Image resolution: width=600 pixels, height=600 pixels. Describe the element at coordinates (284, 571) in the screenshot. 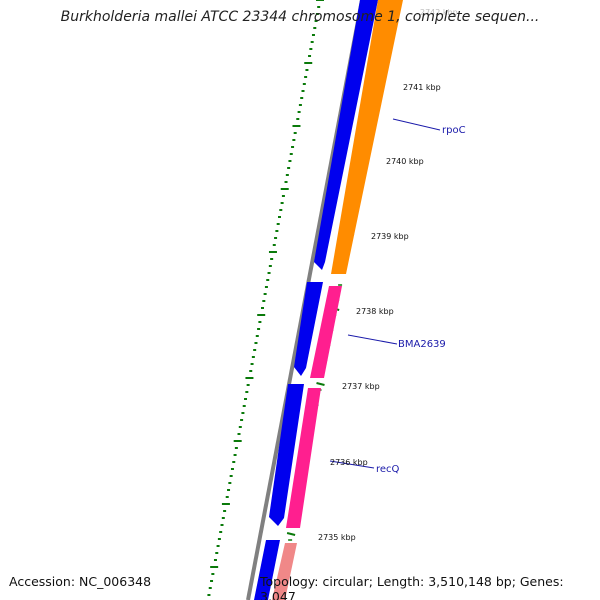

I see `gene-partial` at that location.